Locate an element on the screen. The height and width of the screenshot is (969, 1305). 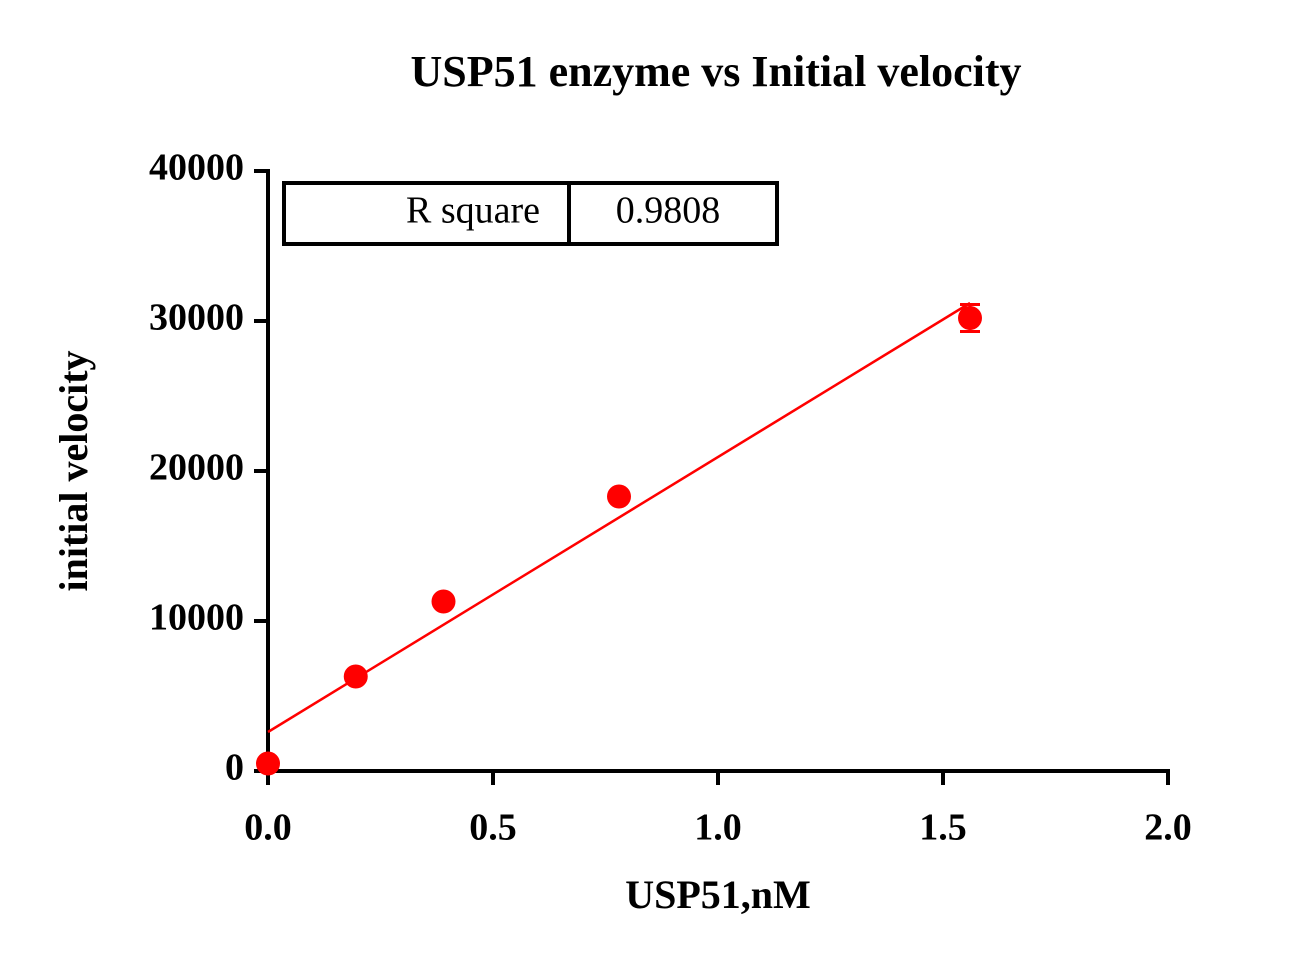
x-tick-label: 0.5 is located at coordinates (493, 828).